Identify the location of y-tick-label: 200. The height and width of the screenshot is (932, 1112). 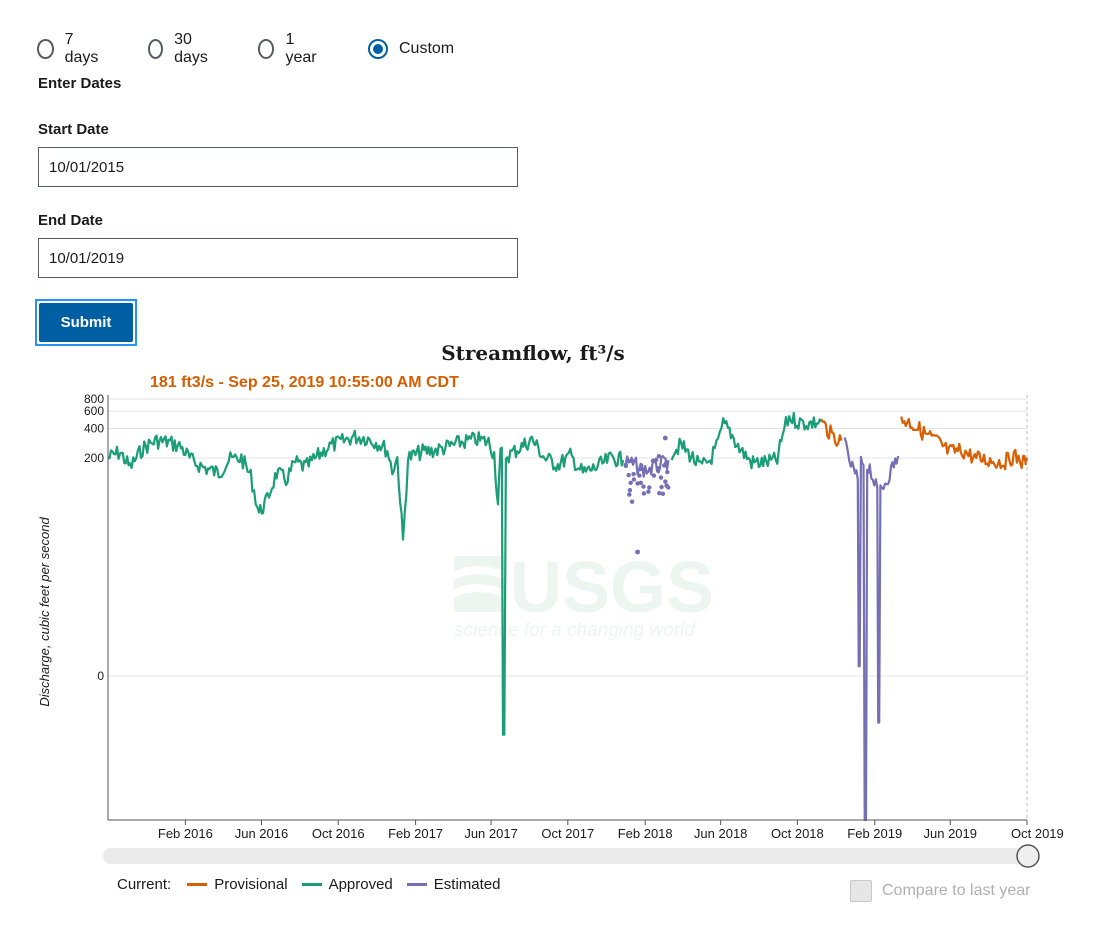
(94, 458).